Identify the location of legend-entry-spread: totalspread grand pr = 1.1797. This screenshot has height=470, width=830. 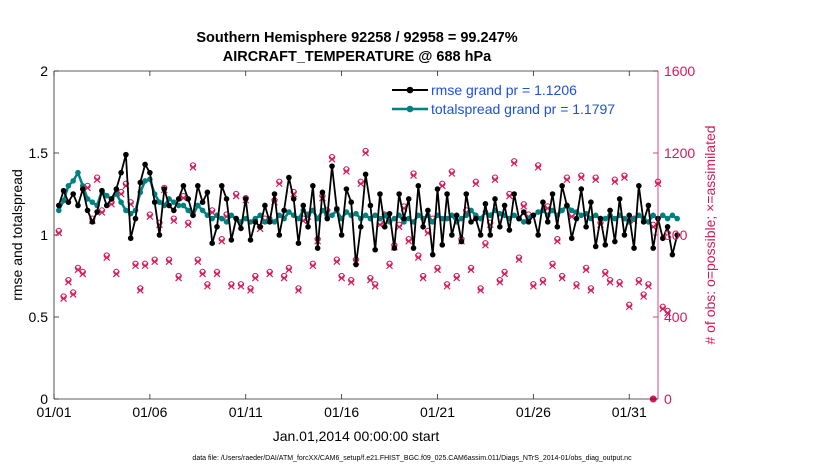
(523, 109).